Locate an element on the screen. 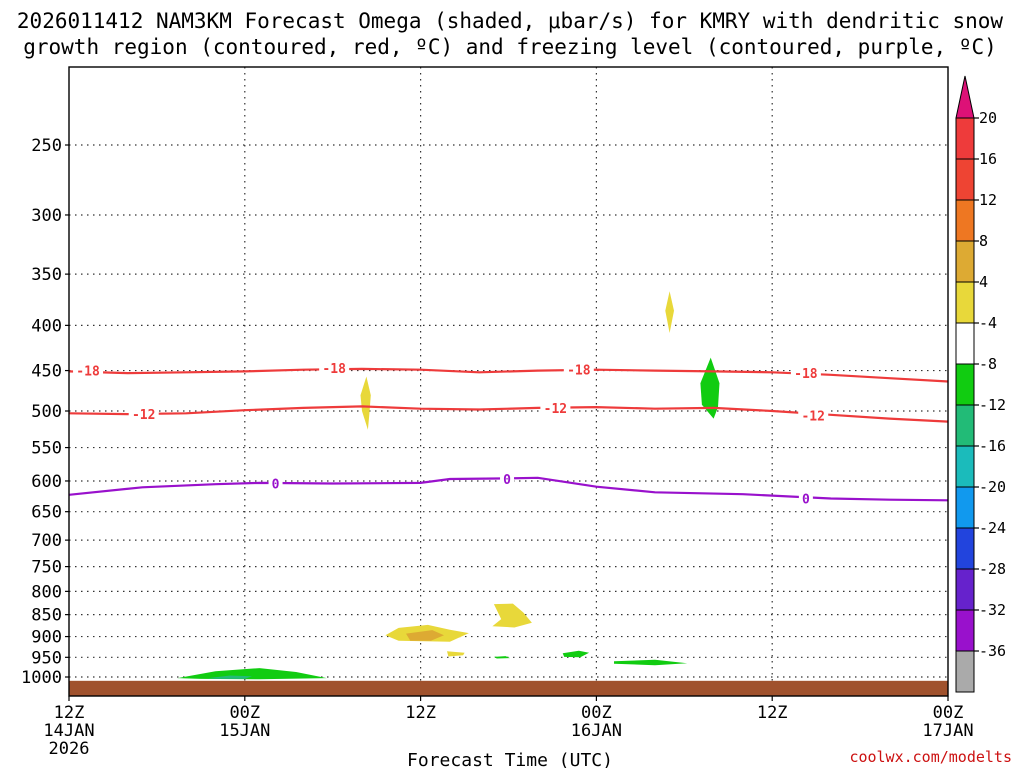  colorbar-label: 4 is located at coordinates (983, 282).